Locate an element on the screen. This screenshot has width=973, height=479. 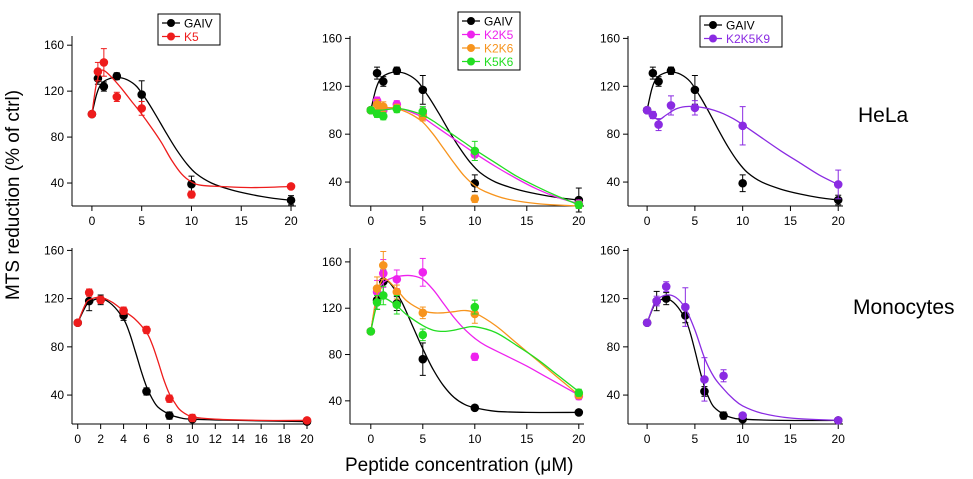
legend-label: K2K5K9 is located at coordinates (748, 39).